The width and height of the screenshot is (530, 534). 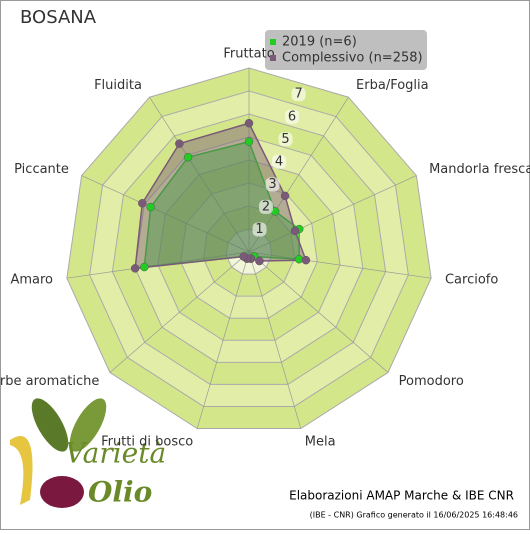 I want to click on axis-label: Mandorla fresca, so click(x=479, y=169).